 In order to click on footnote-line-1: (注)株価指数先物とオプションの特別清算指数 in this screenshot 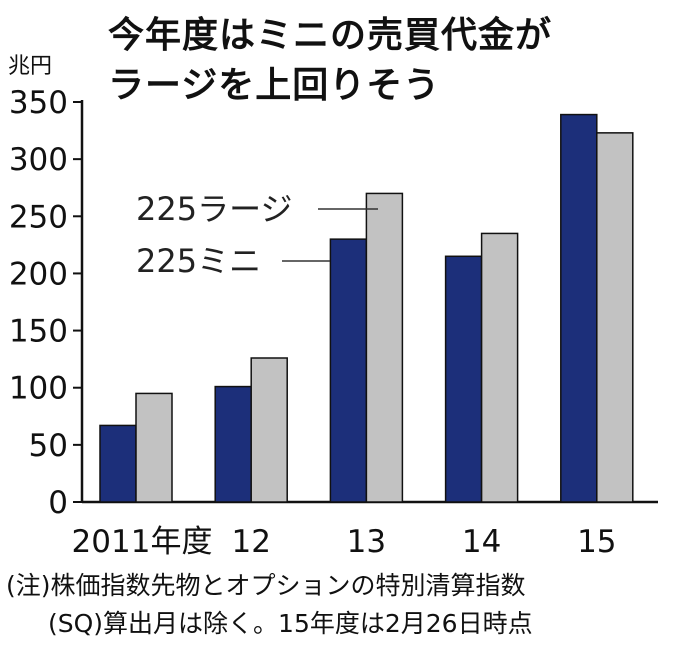, I will do `click(266, 585)`.